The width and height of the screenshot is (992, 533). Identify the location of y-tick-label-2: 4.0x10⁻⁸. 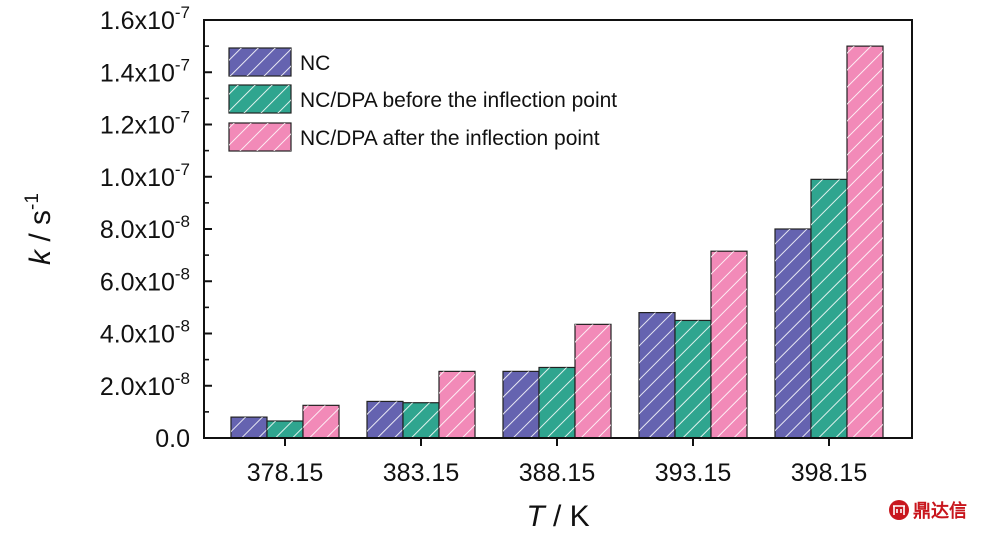
(145, 333).